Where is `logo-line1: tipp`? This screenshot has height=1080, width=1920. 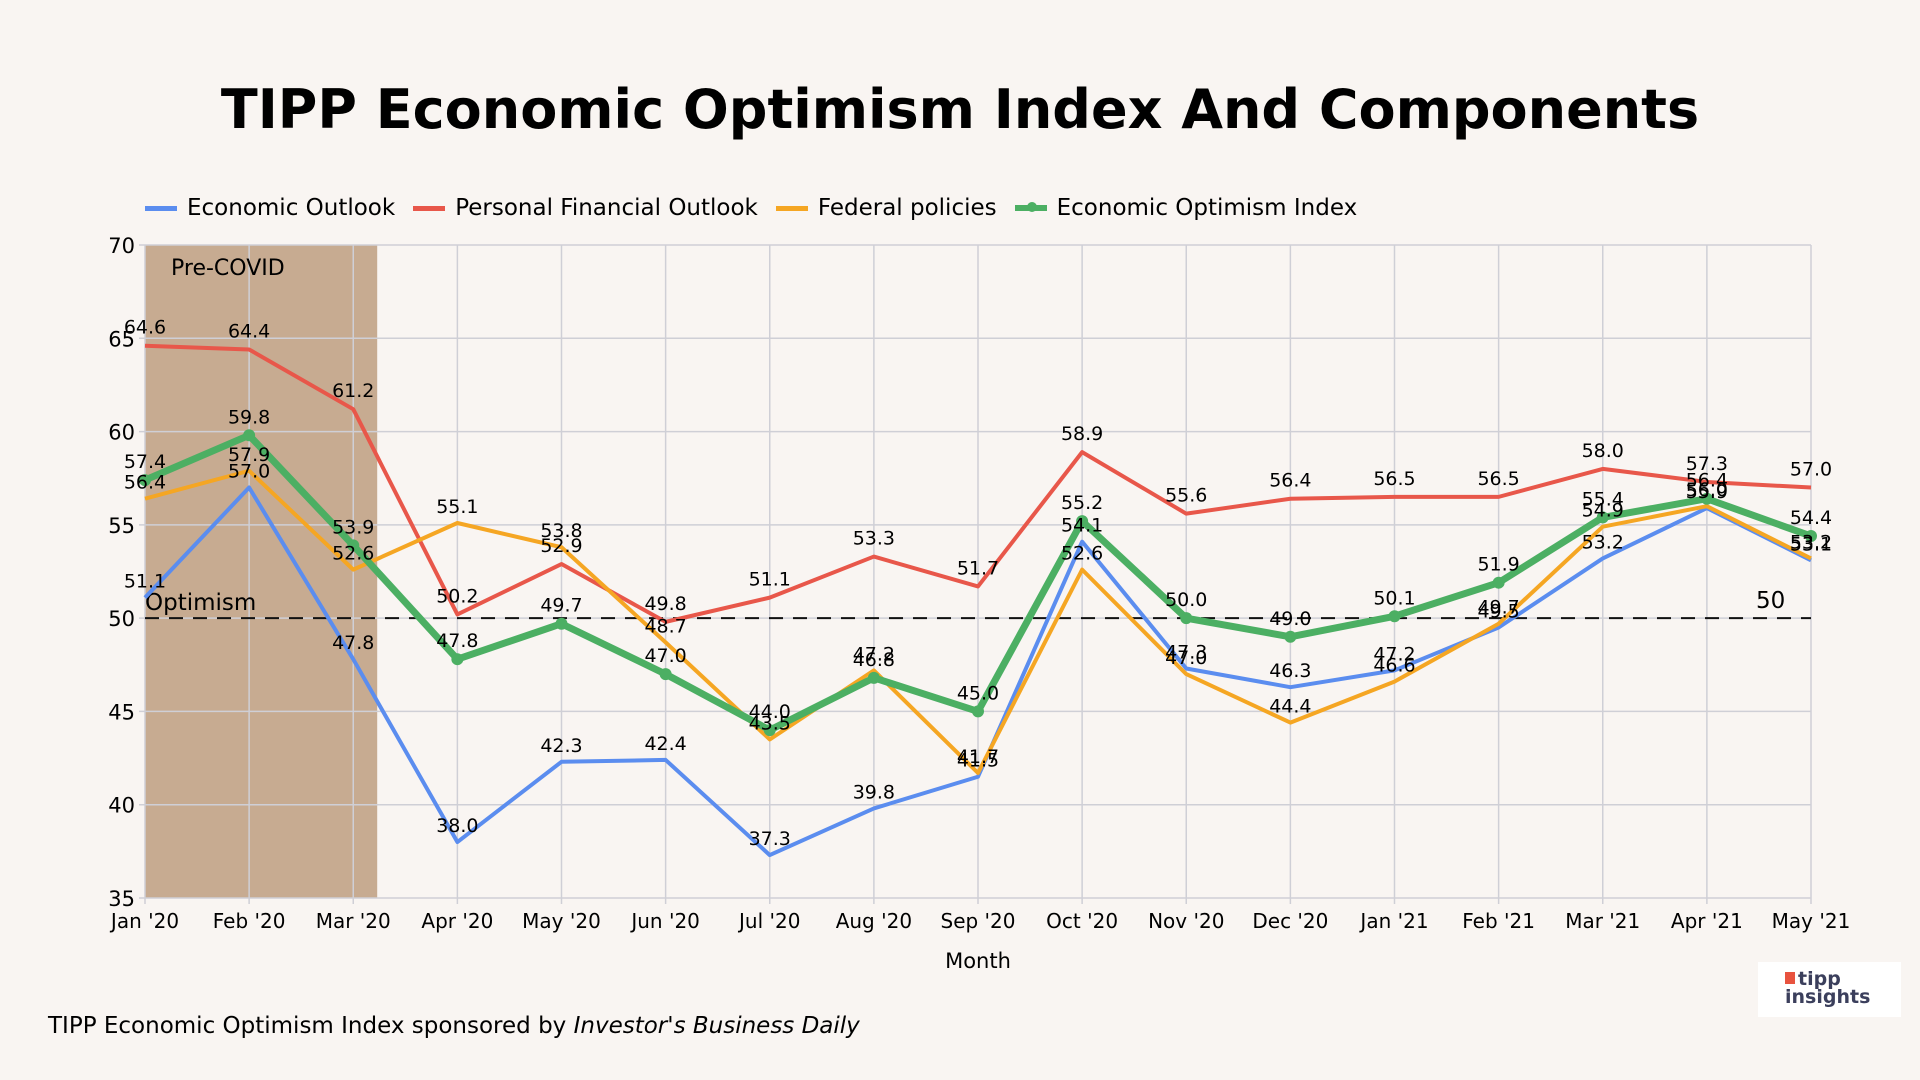
logo-line1: tipp is located at coordinates (1819, 979).